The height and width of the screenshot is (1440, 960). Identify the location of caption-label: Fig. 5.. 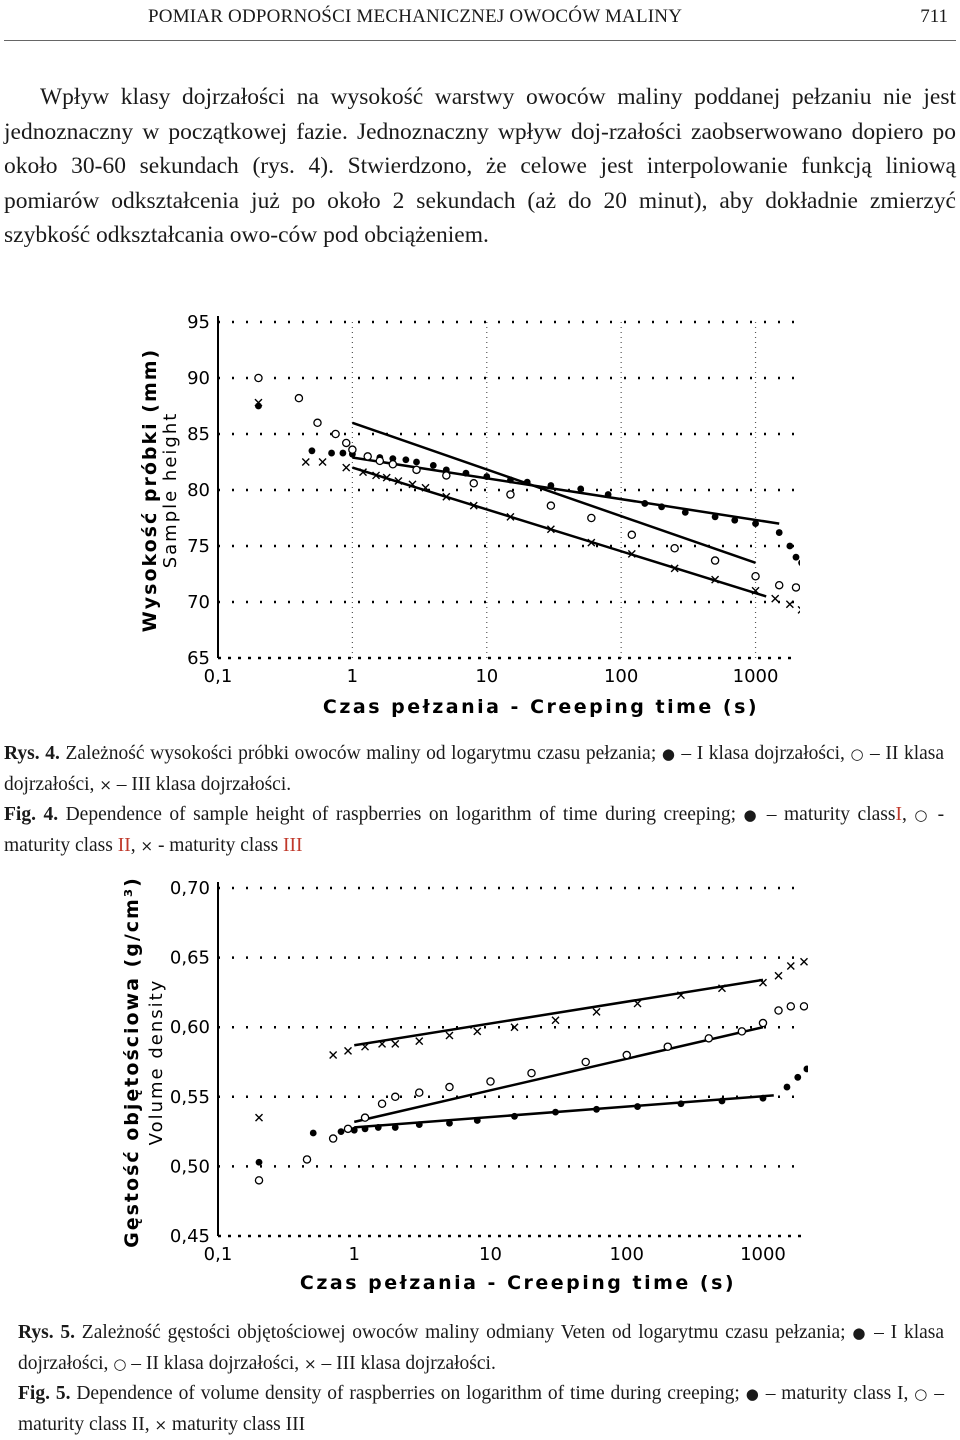
(44, 1393).